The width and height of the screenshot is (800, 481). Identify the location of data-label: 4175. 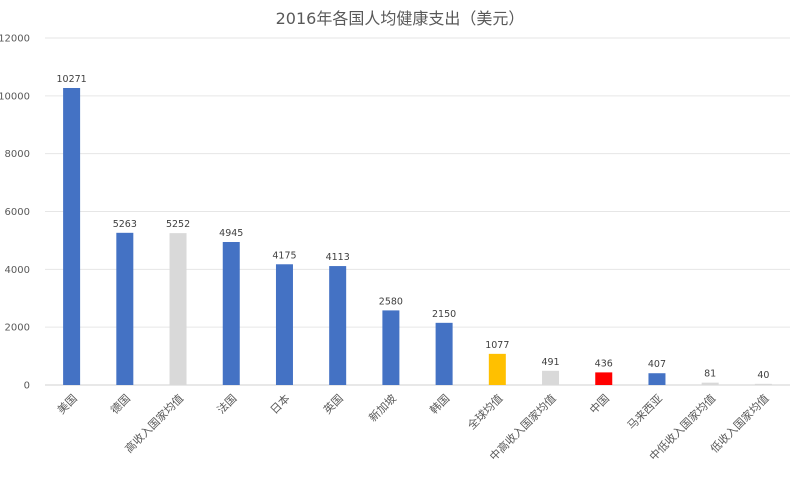
(284, 255).